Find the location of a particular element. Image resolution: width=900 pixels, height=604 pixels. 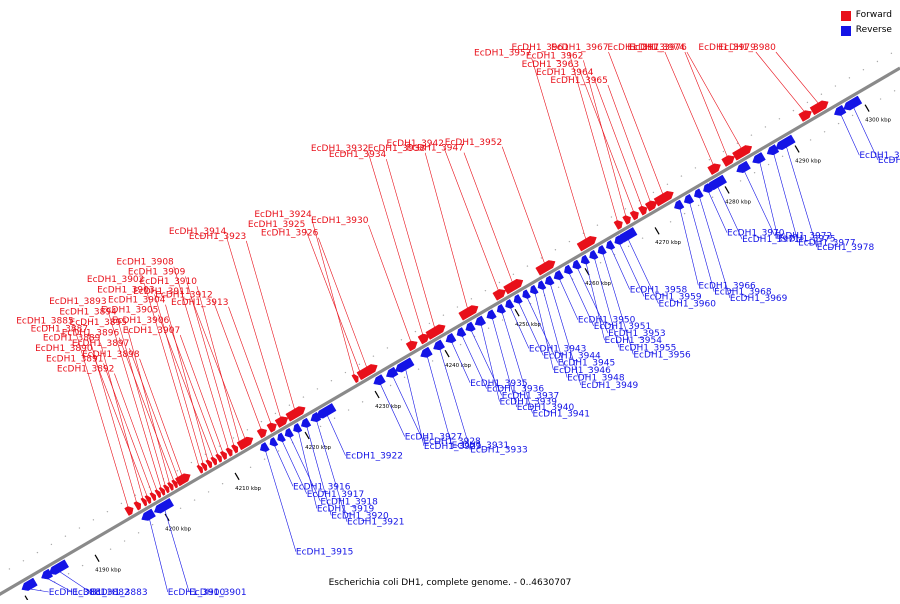

forward-gene-label: EcDH1_3924 is located at coordinates (283, 215).